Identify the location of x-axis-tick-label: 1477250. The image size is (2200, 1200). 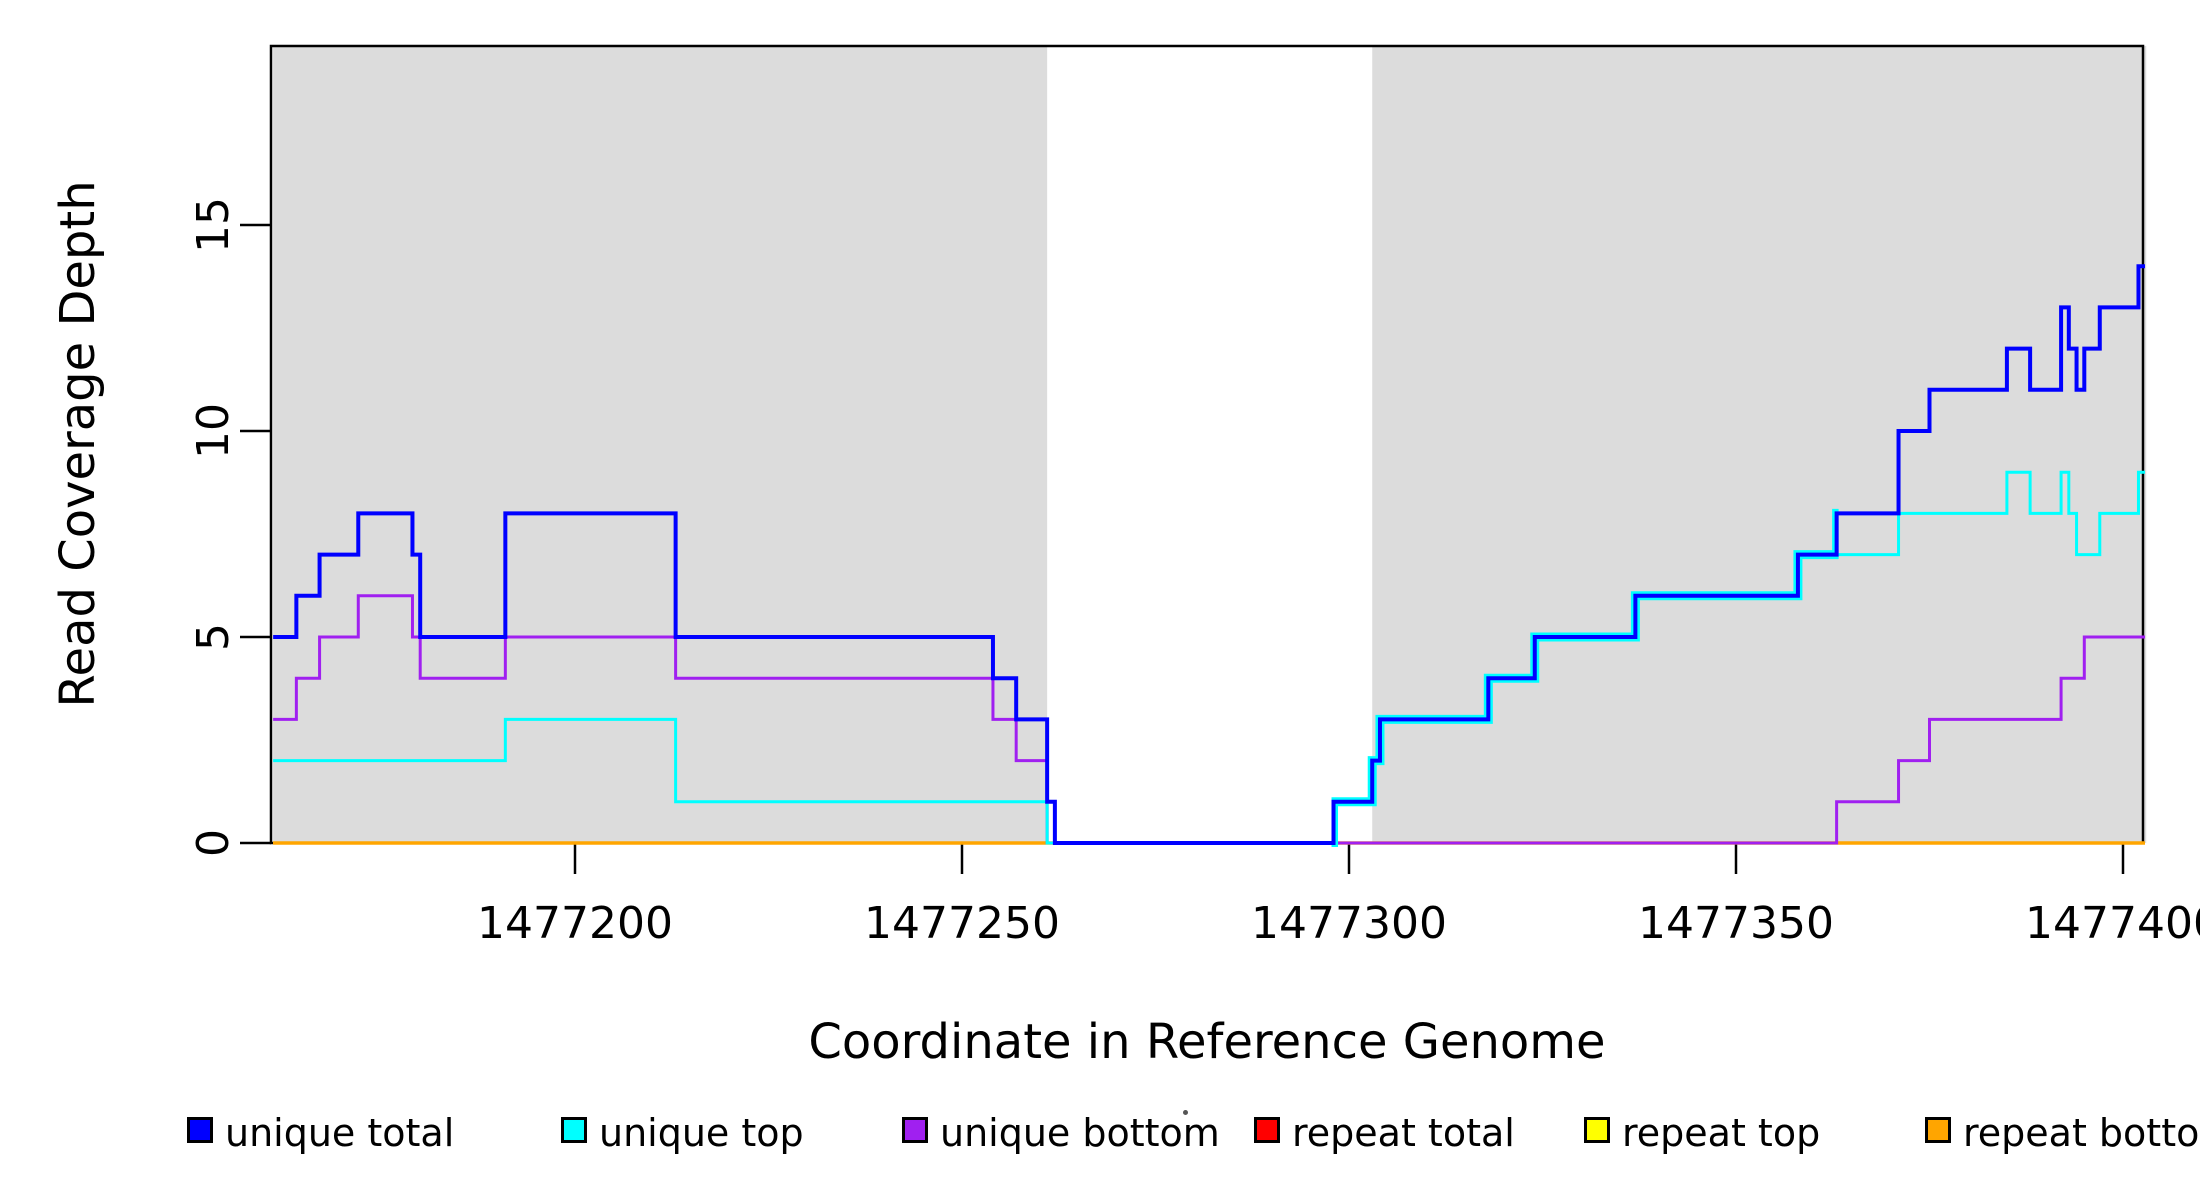
(962, 923).